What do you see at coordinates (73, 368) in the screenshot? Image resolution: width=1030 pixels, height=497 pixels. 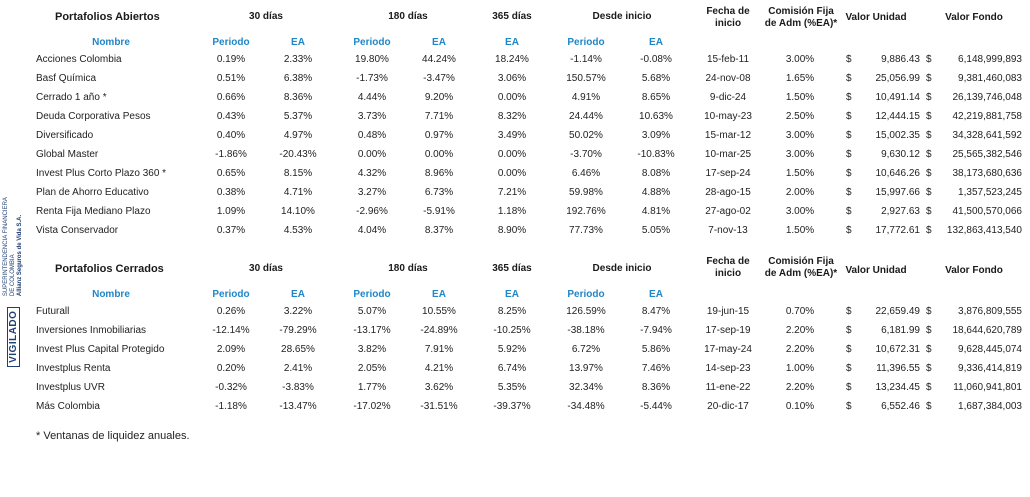 I see `cell-name: Investplus Renta` at bounding box center [73, 368].